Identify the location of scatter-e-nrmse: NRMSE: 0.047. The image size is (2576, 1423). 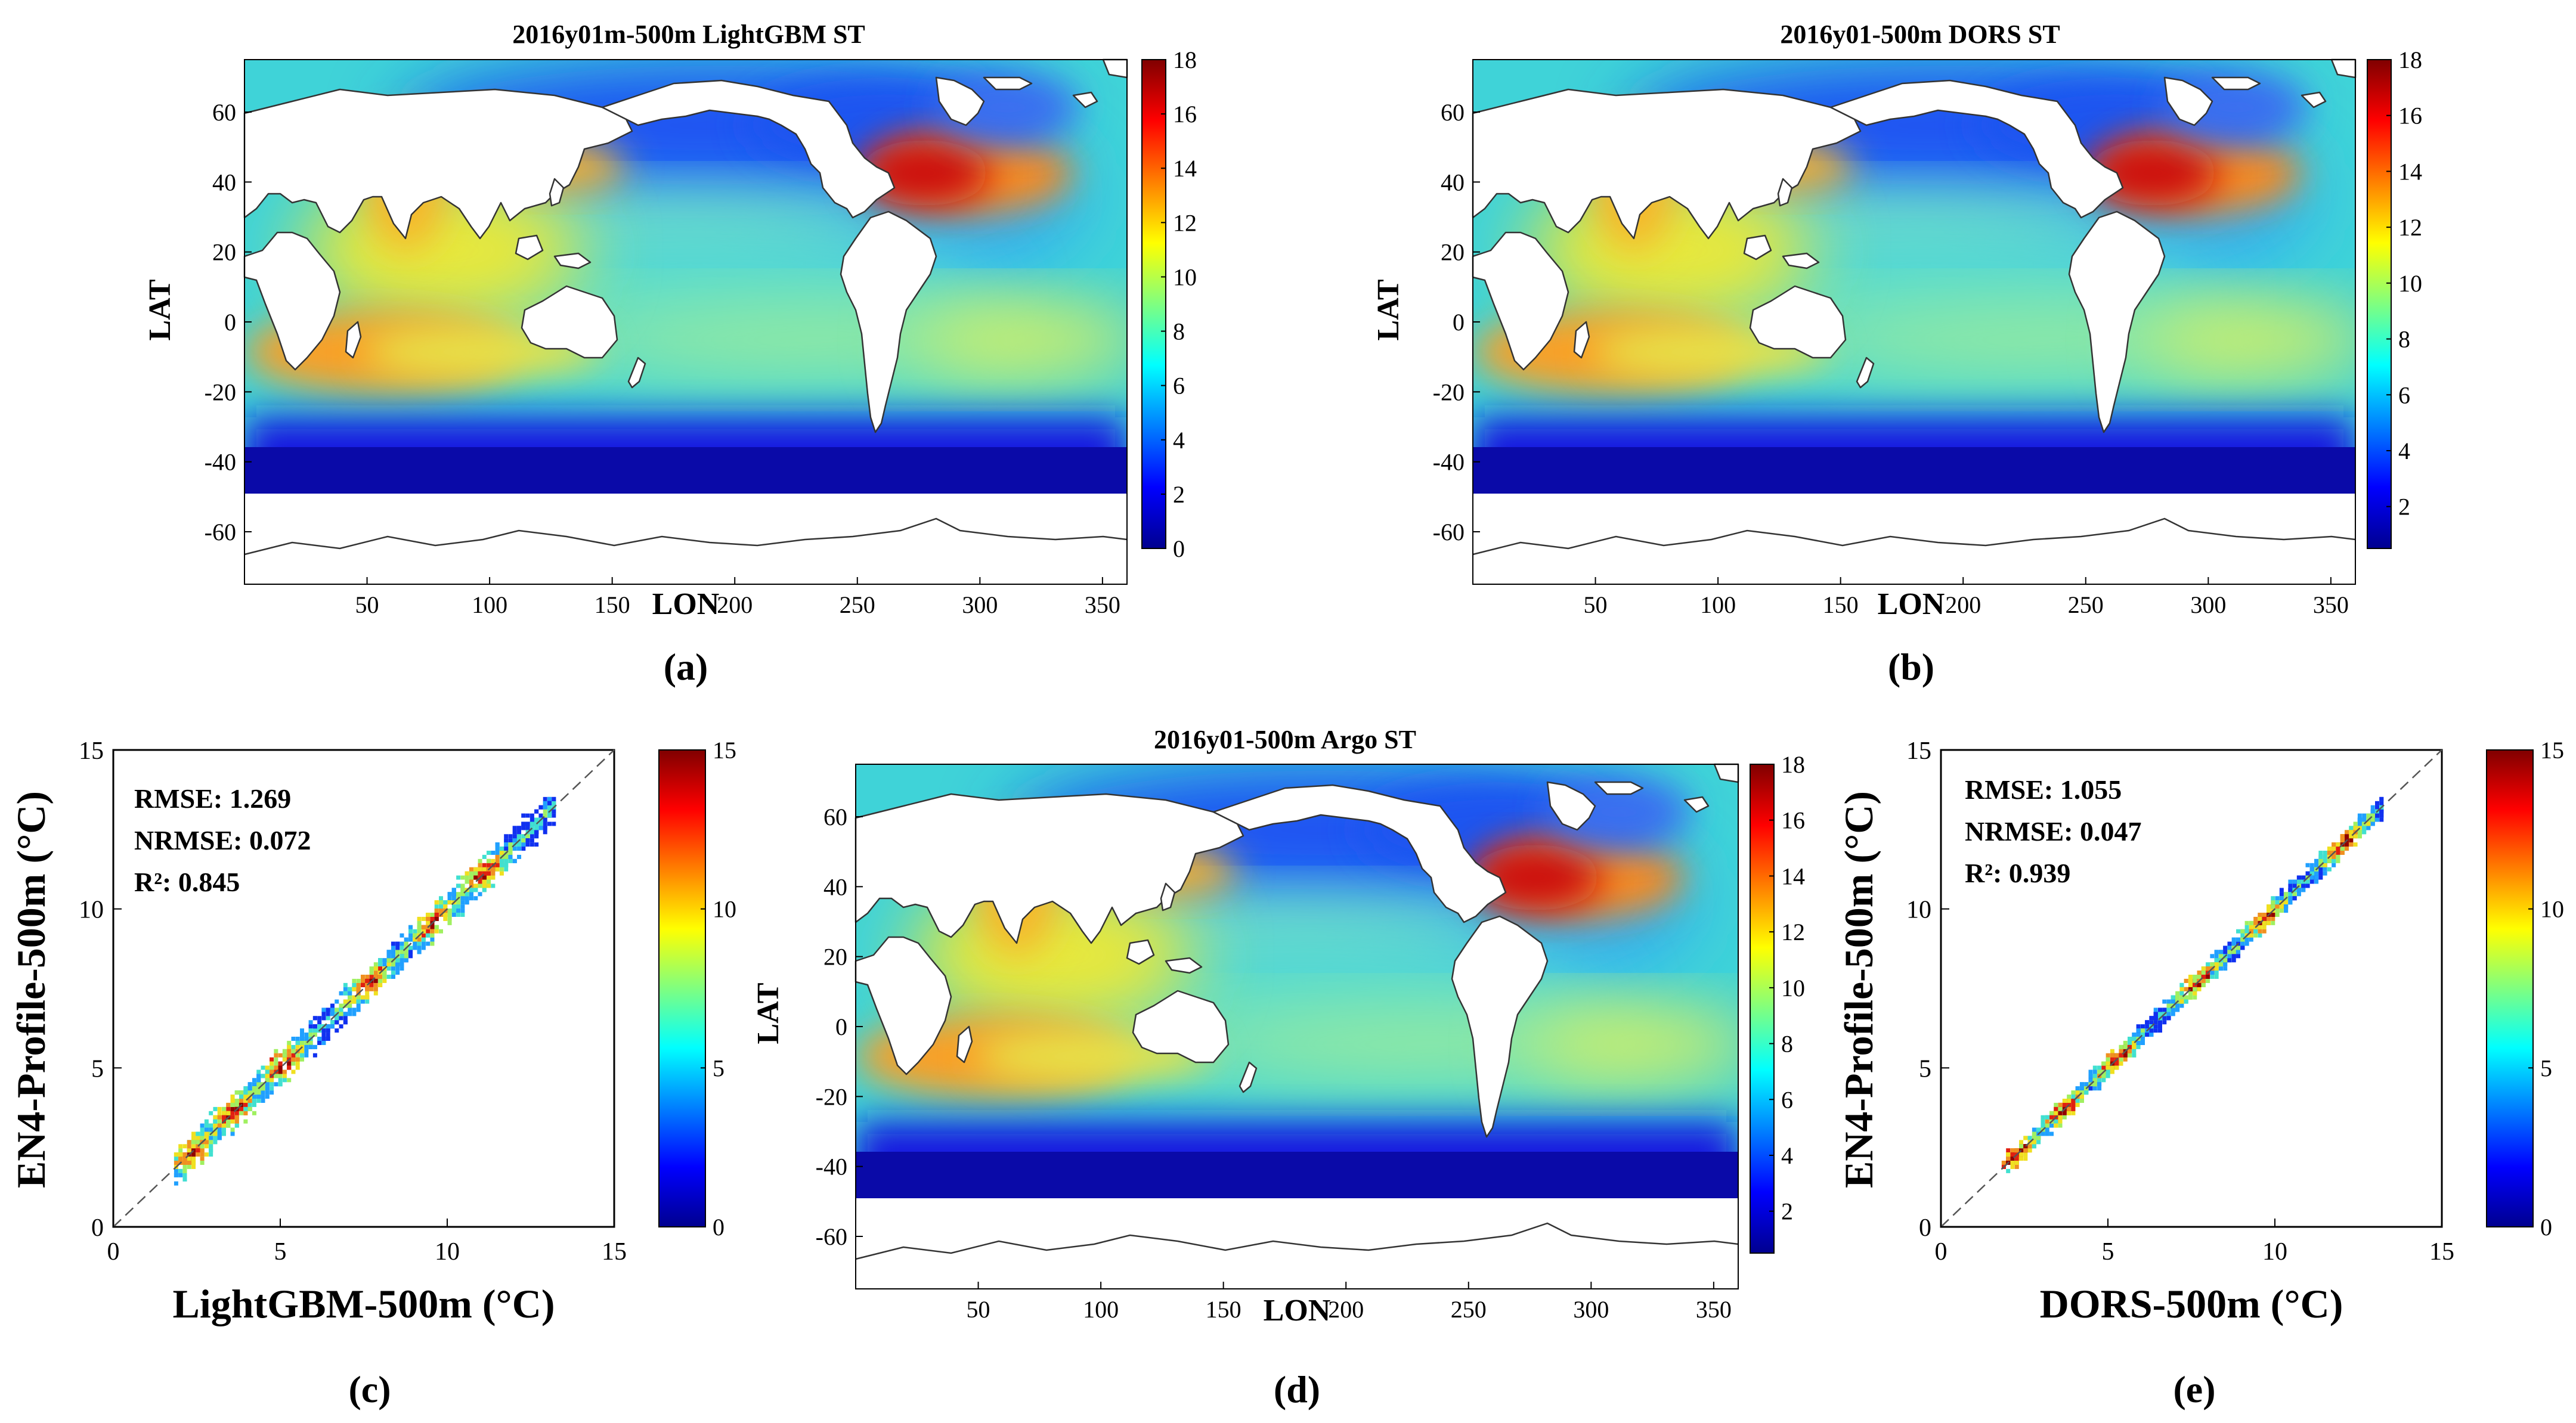
(2053, 831).